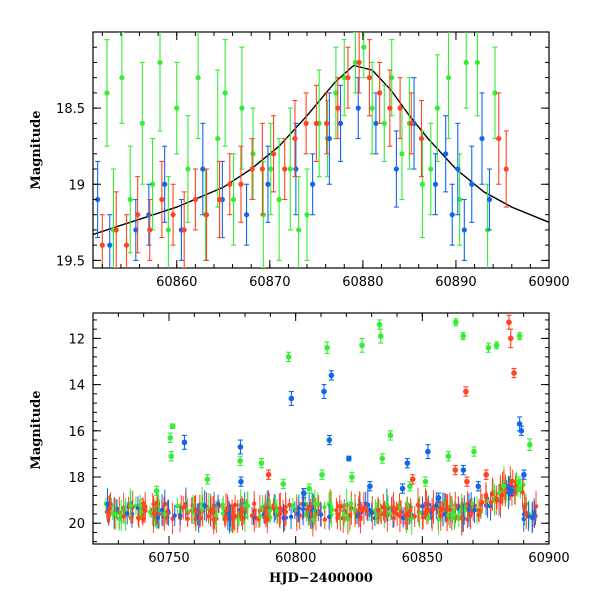  Describe the element at coordinates (321, 578) in the screenshot. I see `bottom-xlabel: HJD−2400000` at that location.